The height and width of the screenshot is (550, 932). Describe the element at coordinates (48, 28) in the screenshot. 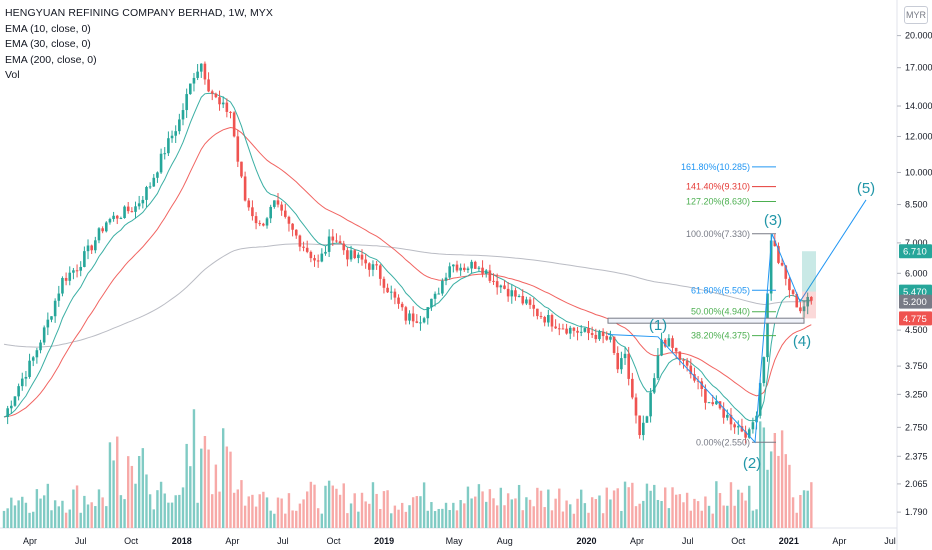

I see `indicator-ema10: EMA (10, close, 0)` at that location.